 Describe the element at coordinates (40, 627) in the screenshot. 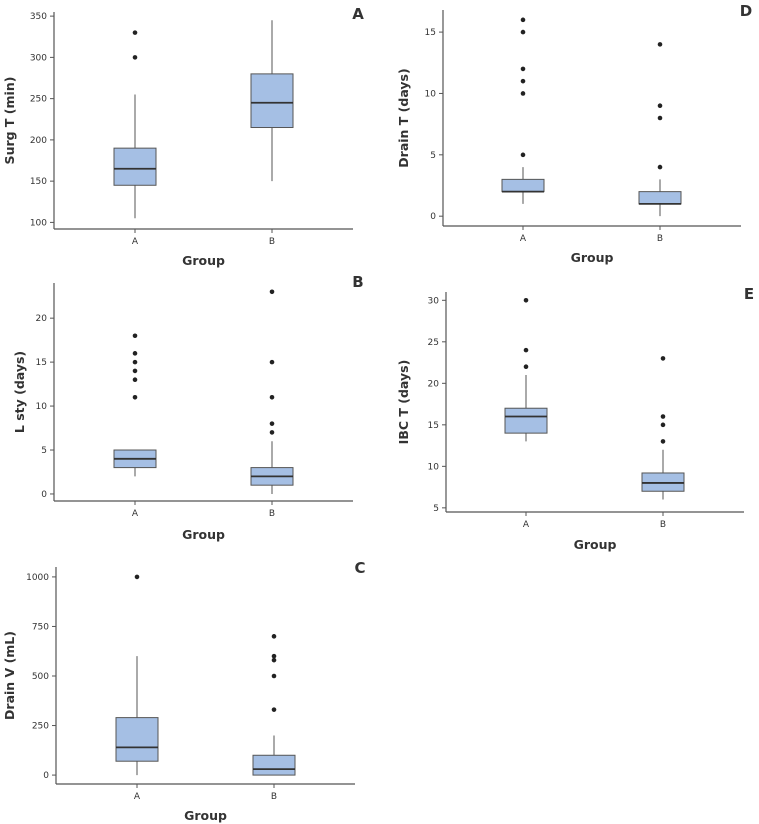

I see `y-tick-label: 750` at that location.